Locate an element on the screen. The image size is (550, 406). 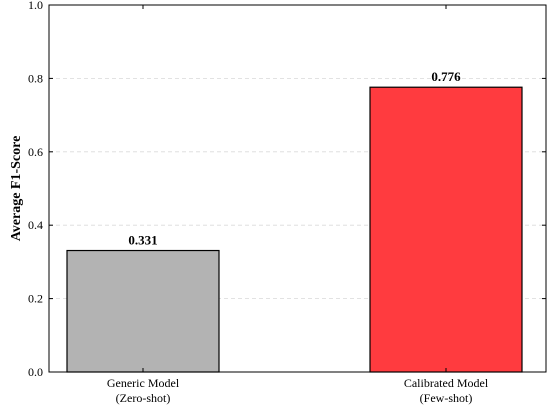
y-tick-label: 0.6 is located at coordinates (35, 152).